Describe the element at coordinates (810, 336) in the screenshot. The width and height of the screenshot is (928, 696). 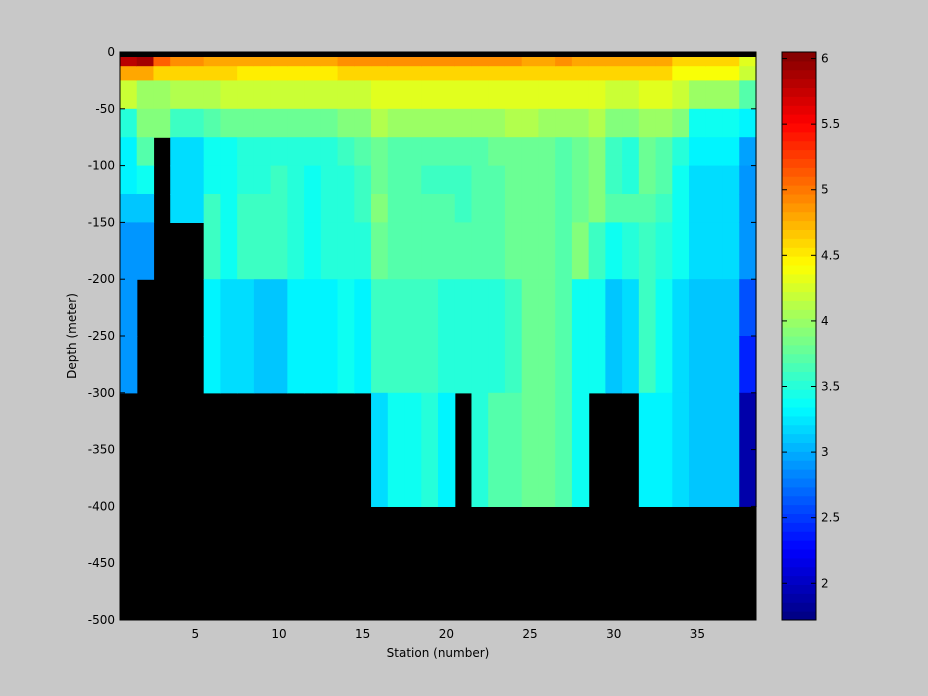
I see `colorbar: 2 2.5 3 3.5 4 4.5 5 5.5 6` at that location.